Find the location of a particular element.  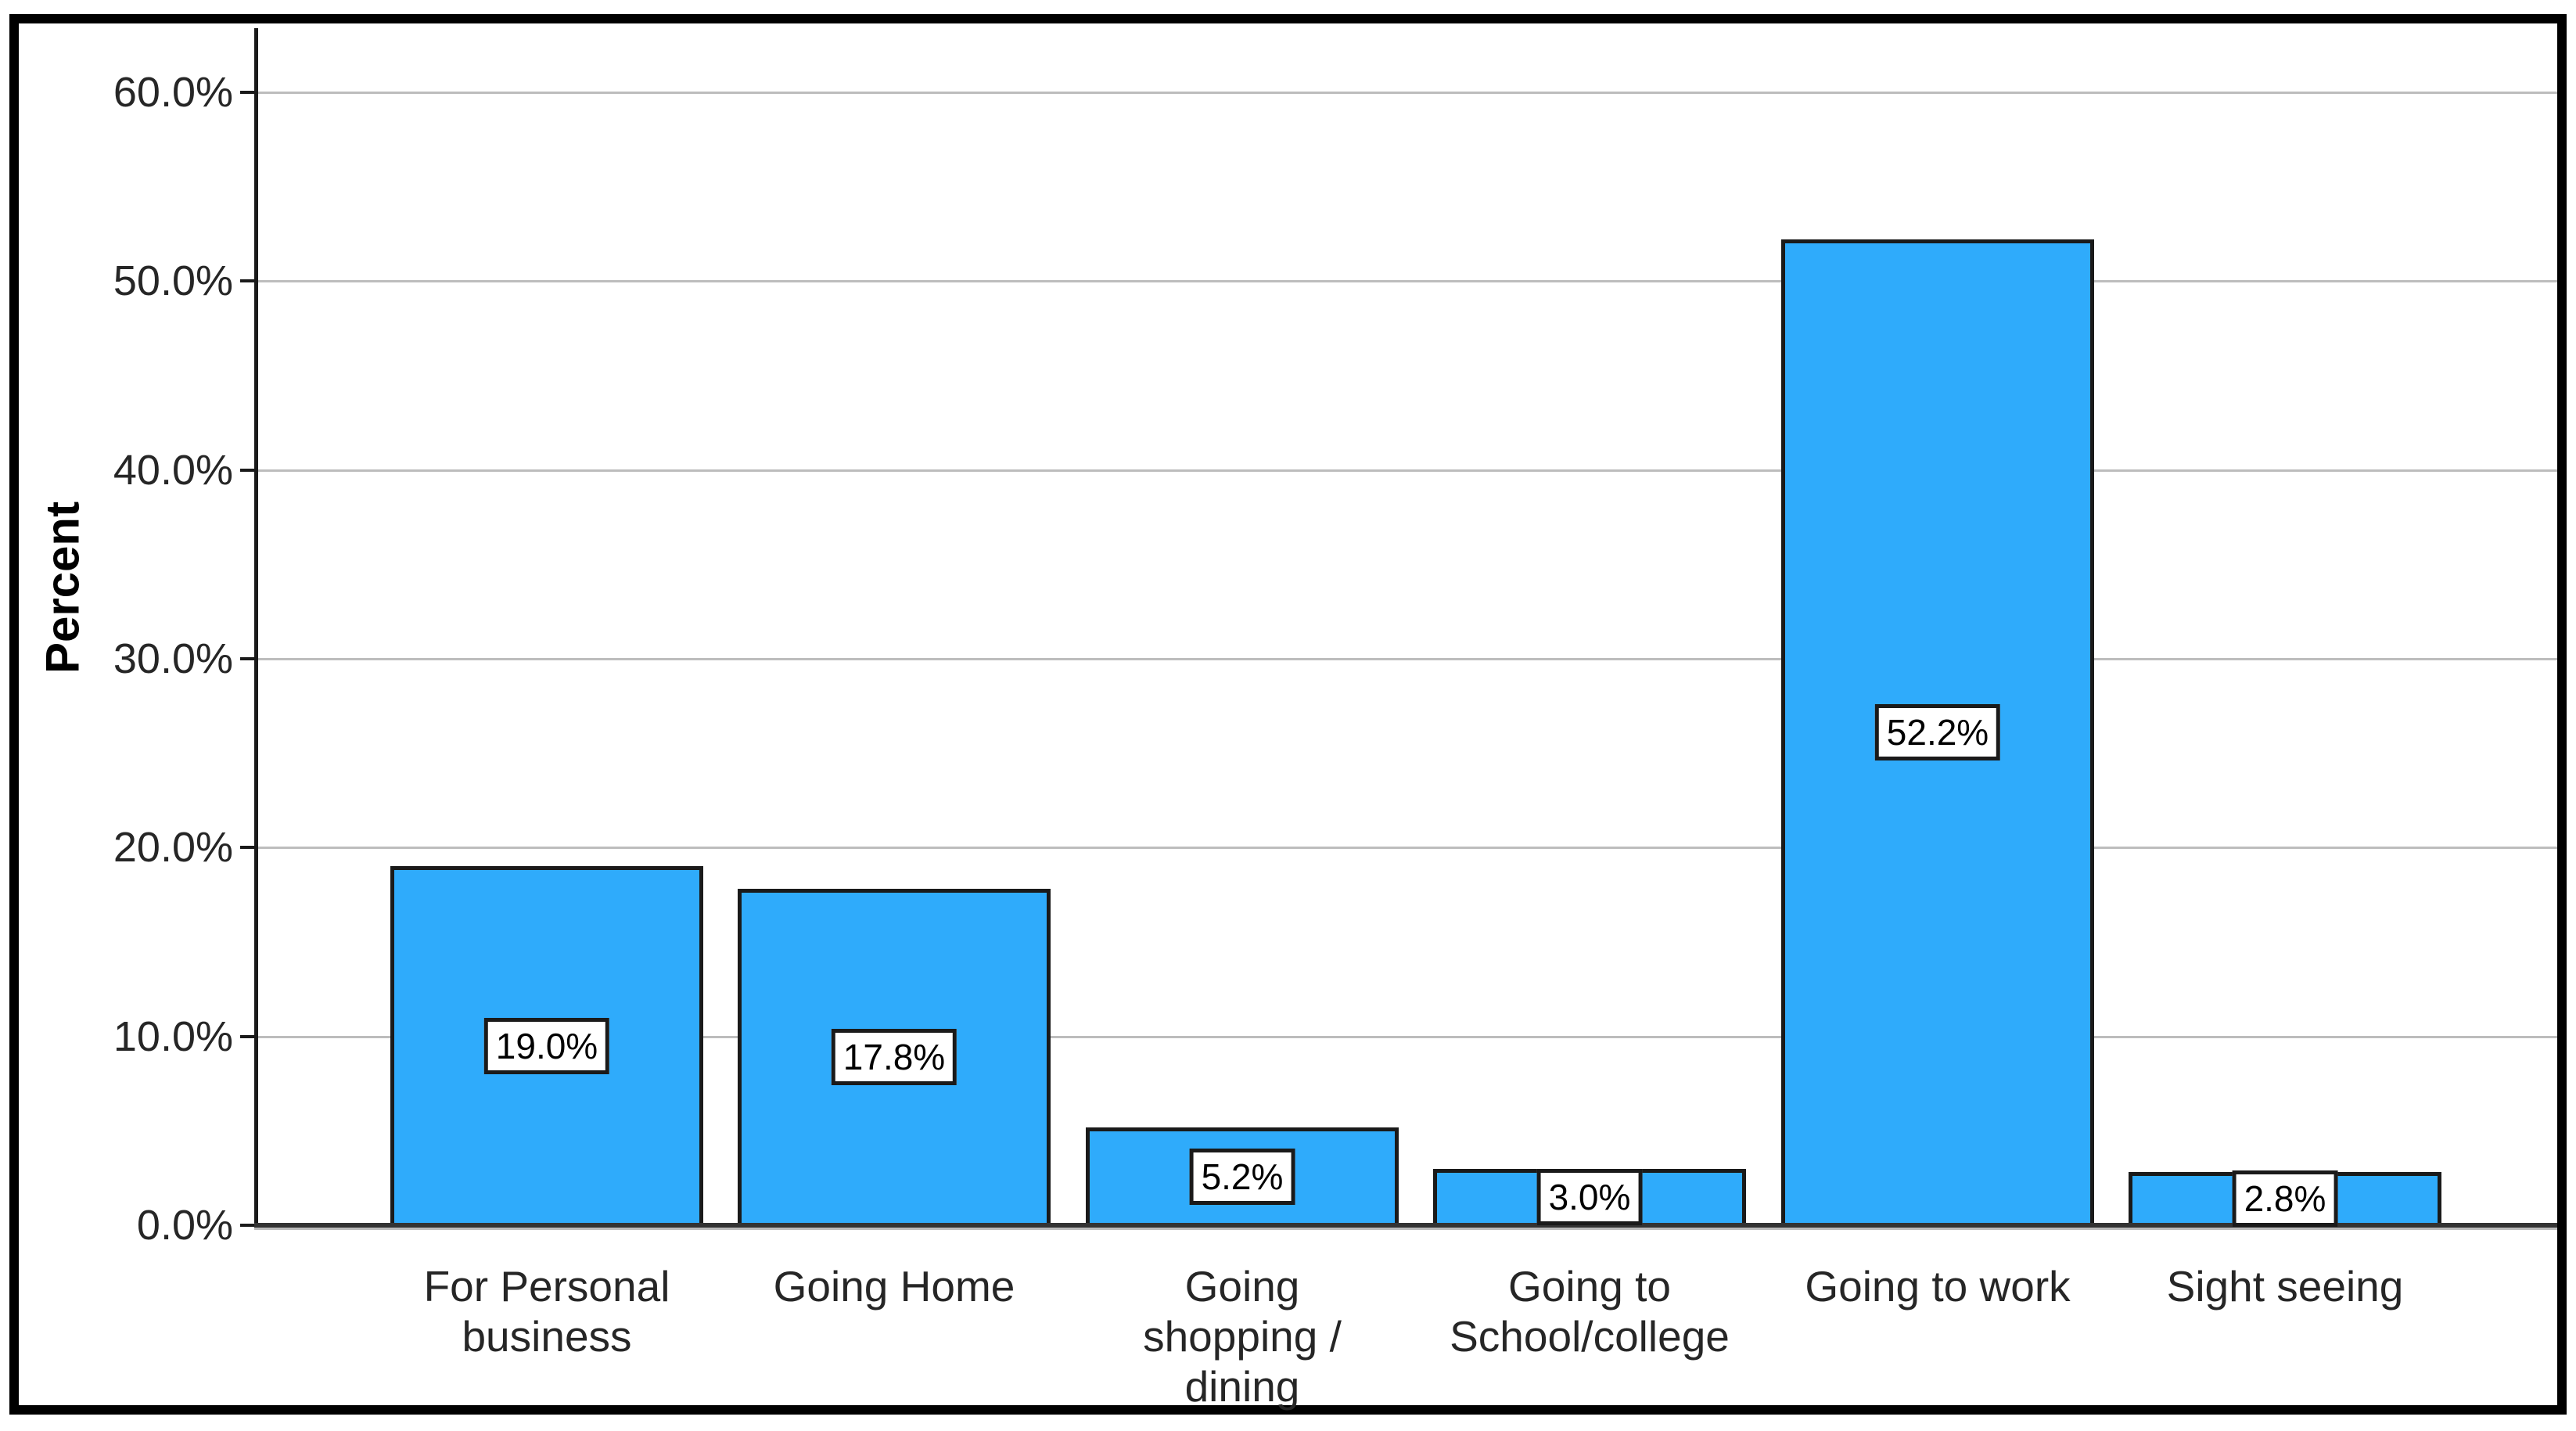

bar-value-label: 5.2% is located at coordinates (1242, 1177).